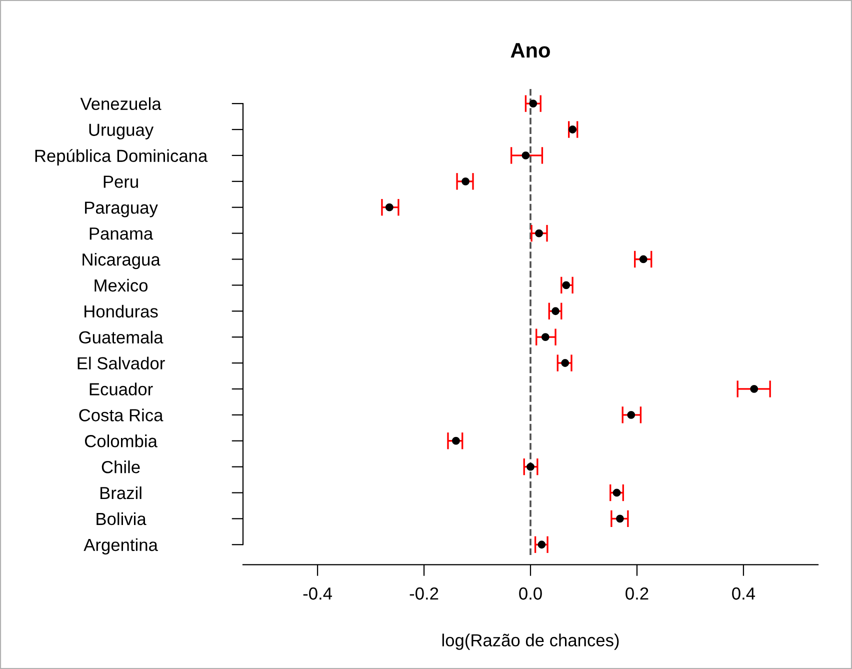 The image size is (852, 669). What do you see at coordinates (121, 467) in the screenshot?
I see `y-tick-label: Chile` at bounding box center [121, 467].